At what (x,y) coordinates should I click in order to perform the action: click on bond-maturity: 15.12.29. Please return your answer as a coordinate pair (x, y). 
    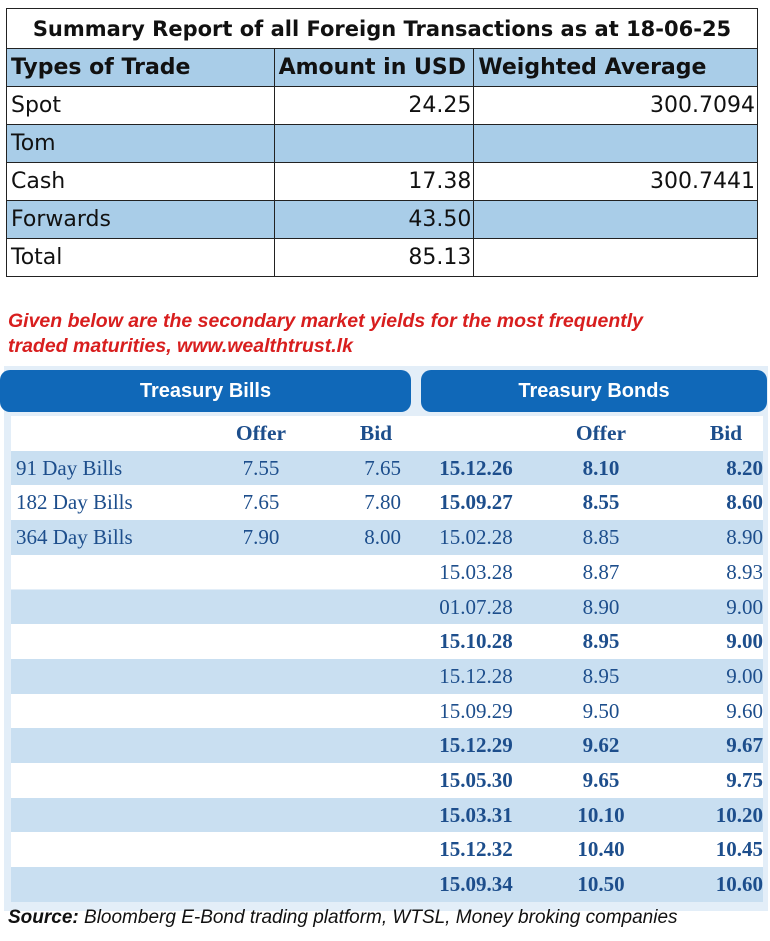
    Looking at the image, I should click on (476, 745).